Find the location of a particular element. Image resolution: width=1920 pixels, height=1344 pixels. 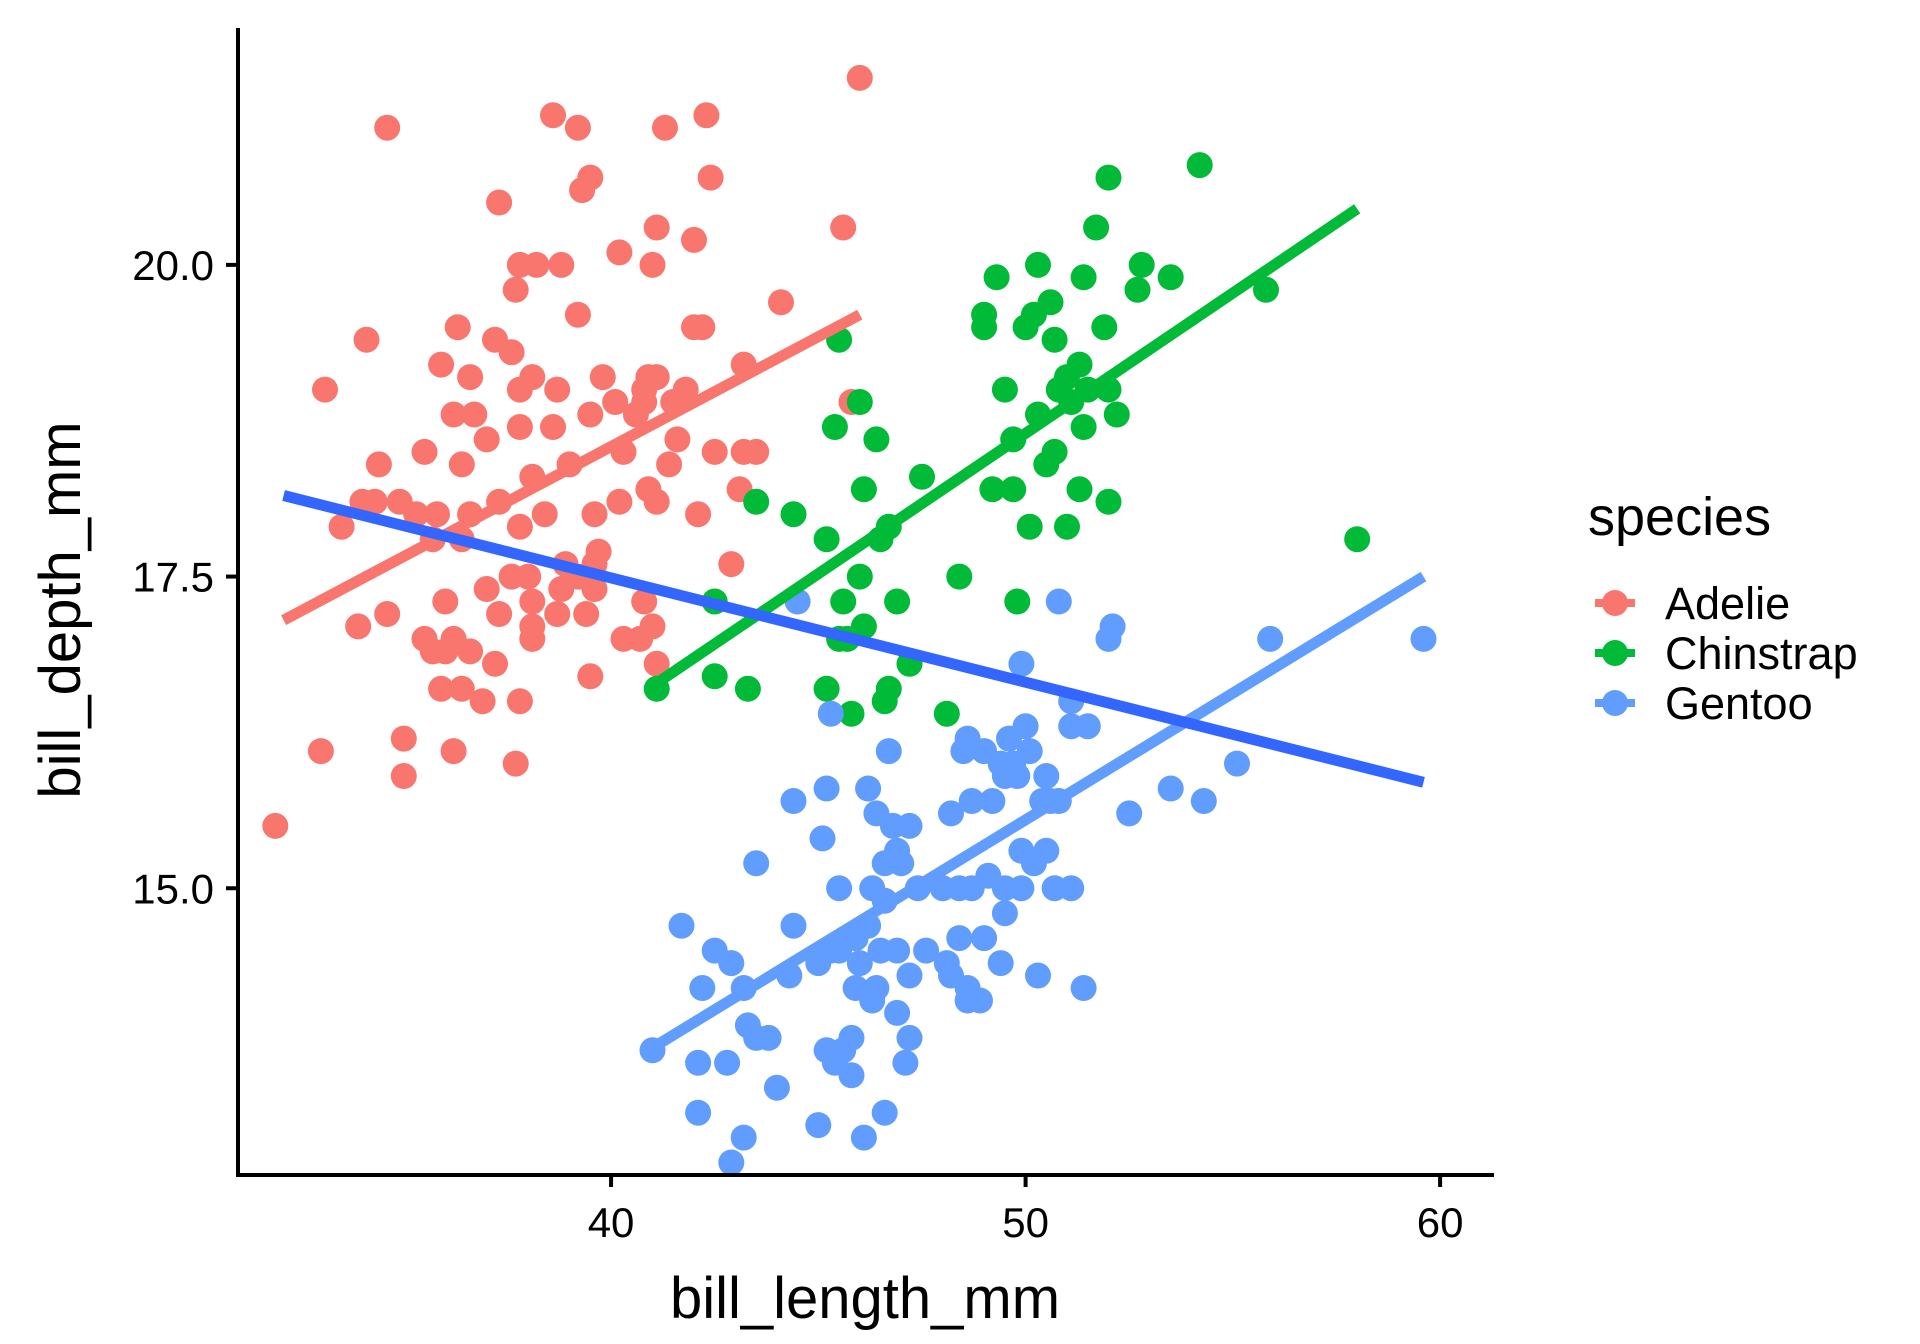

x-tick-label: 60 is located at coordinates (1440, 1222).